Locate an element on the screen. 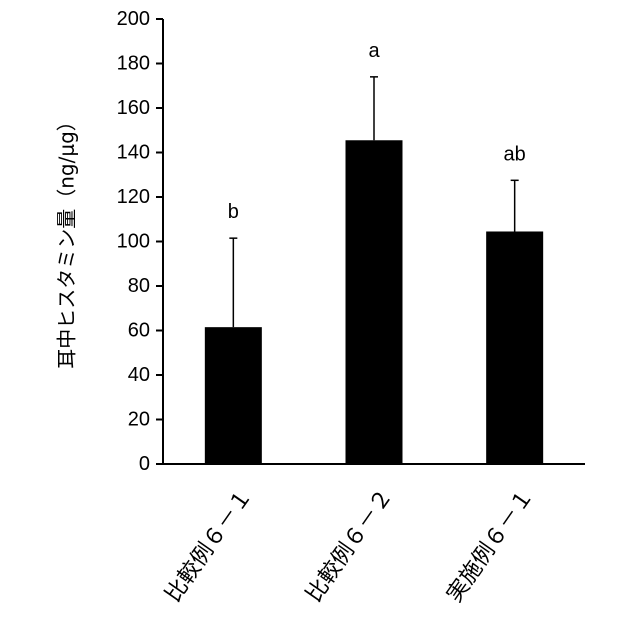  x-axis: 比較例６－１ 比較例６－２ 実施例６－１ is located at coordinates (373, 535).